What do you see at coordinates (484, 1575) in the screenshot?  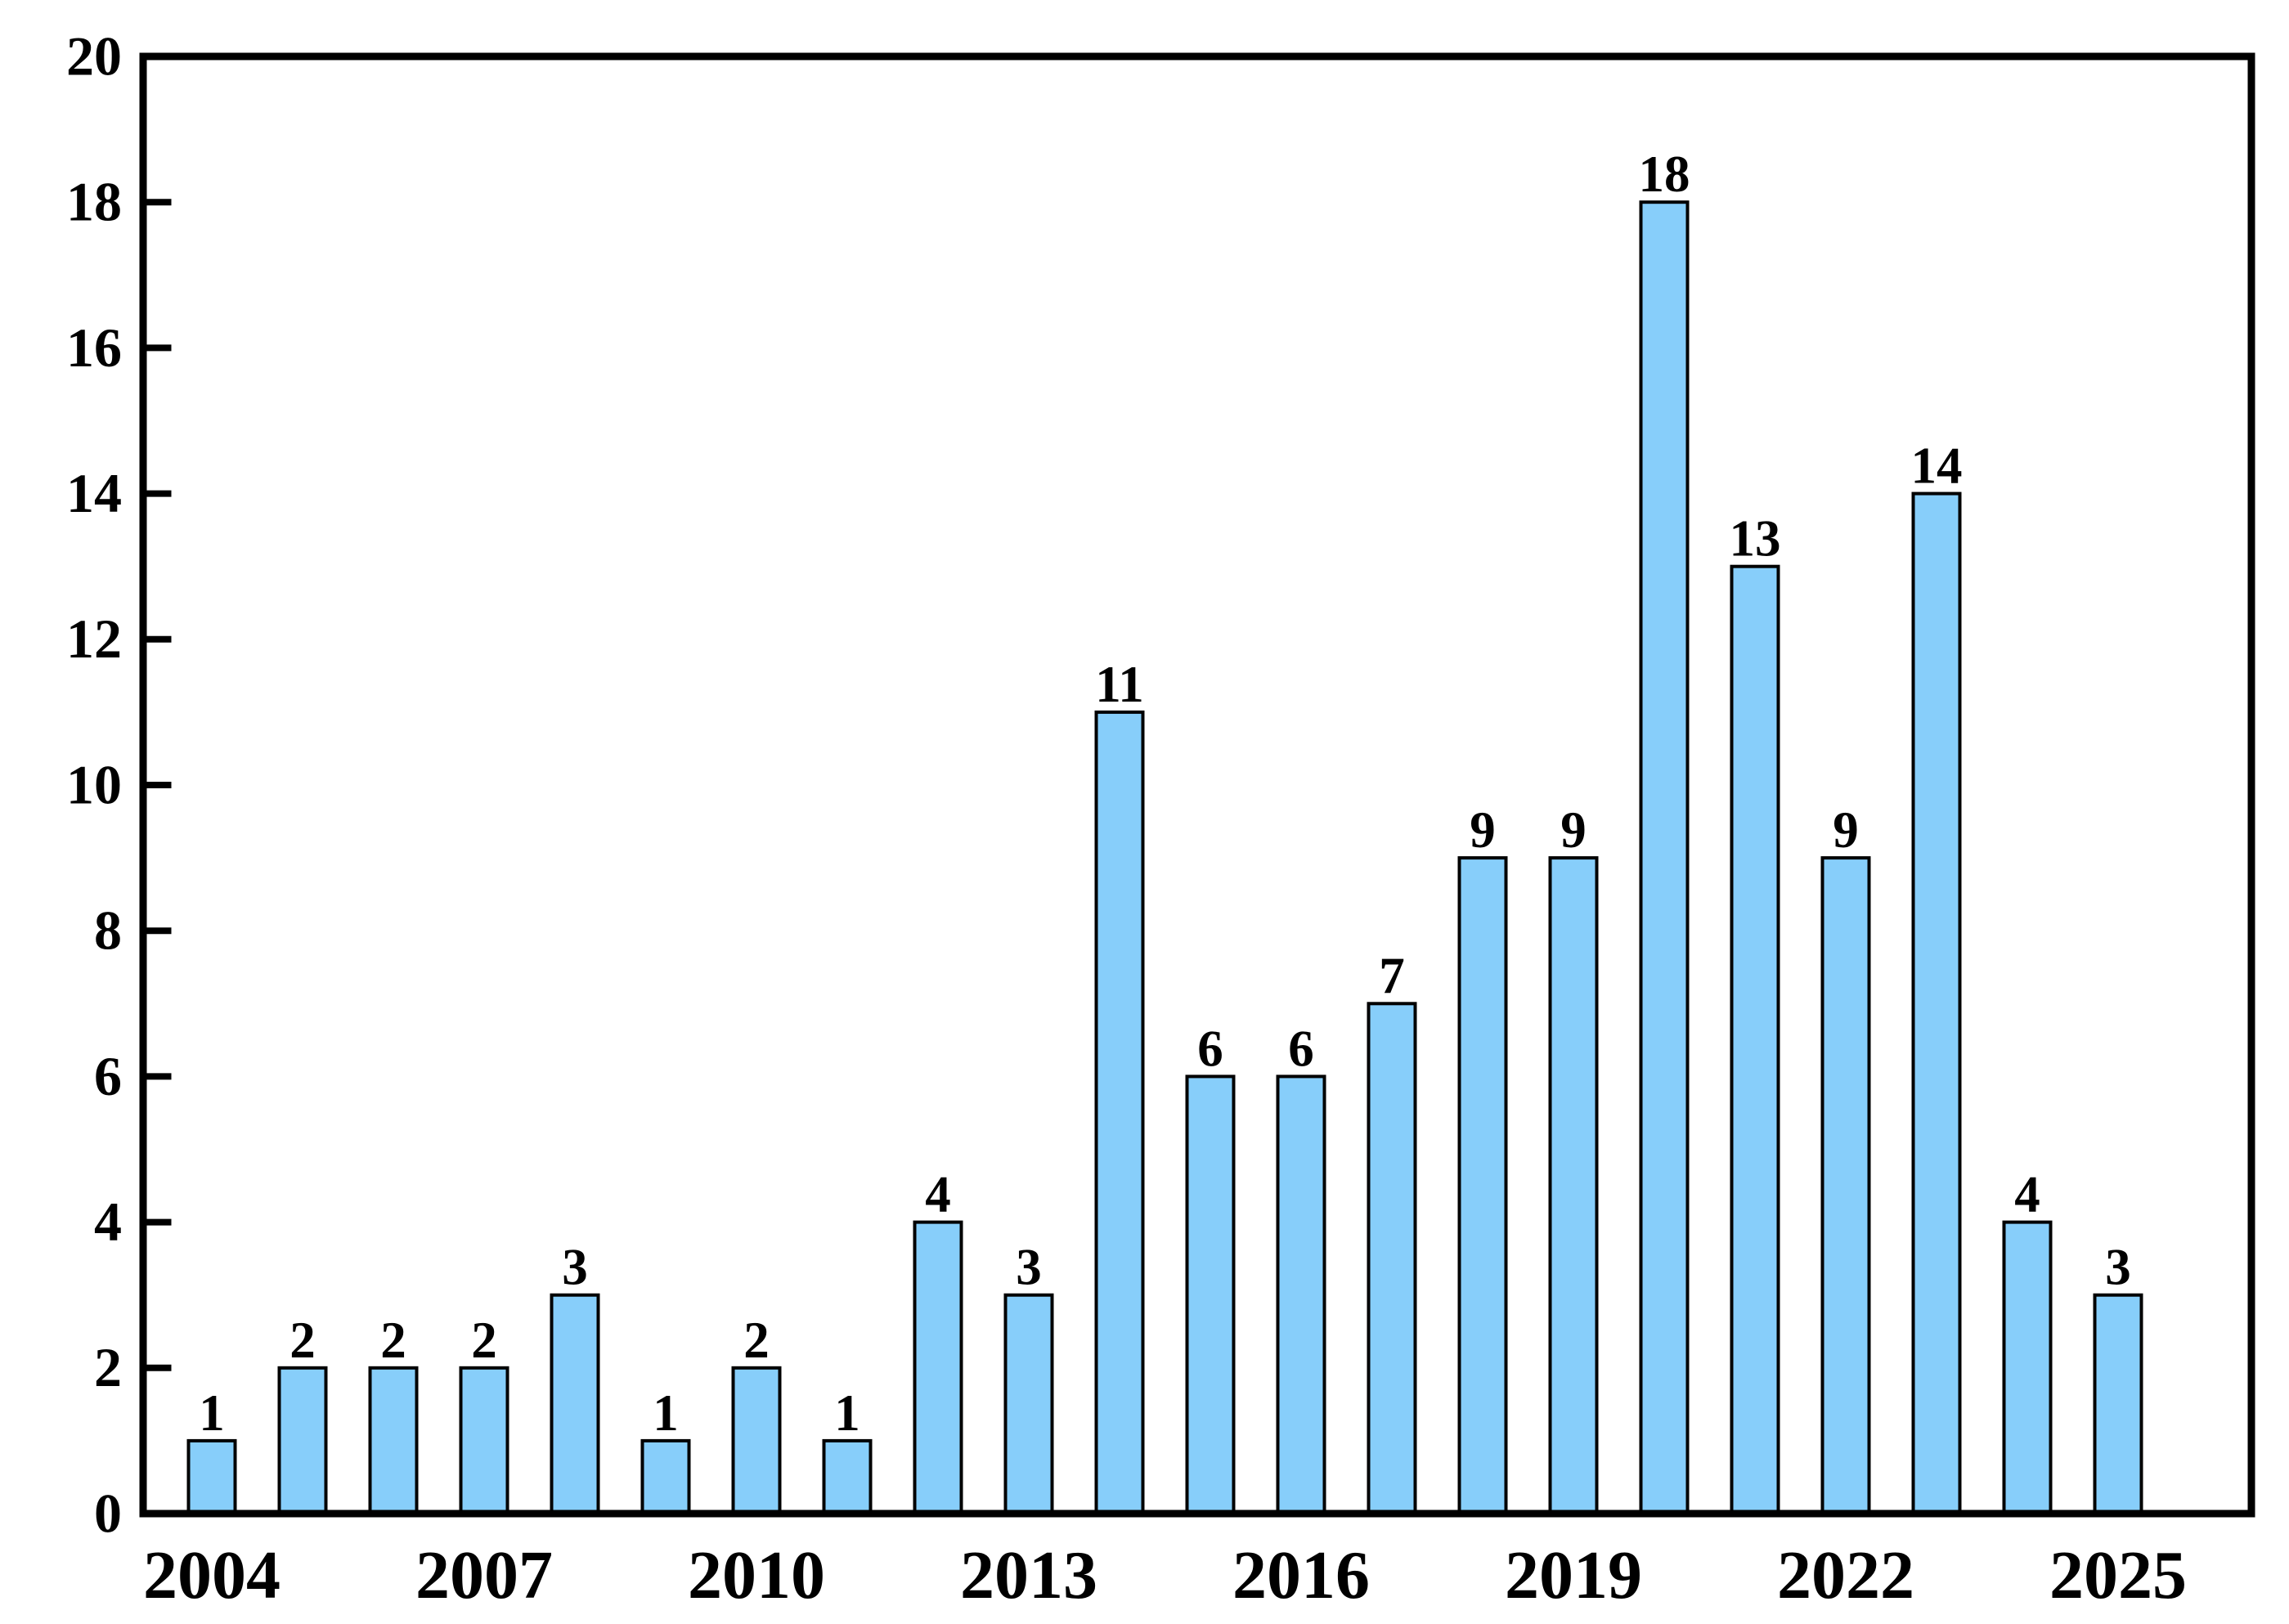 I see `x-axis-tick-label: 2007` at bounding box center [484, 1575].